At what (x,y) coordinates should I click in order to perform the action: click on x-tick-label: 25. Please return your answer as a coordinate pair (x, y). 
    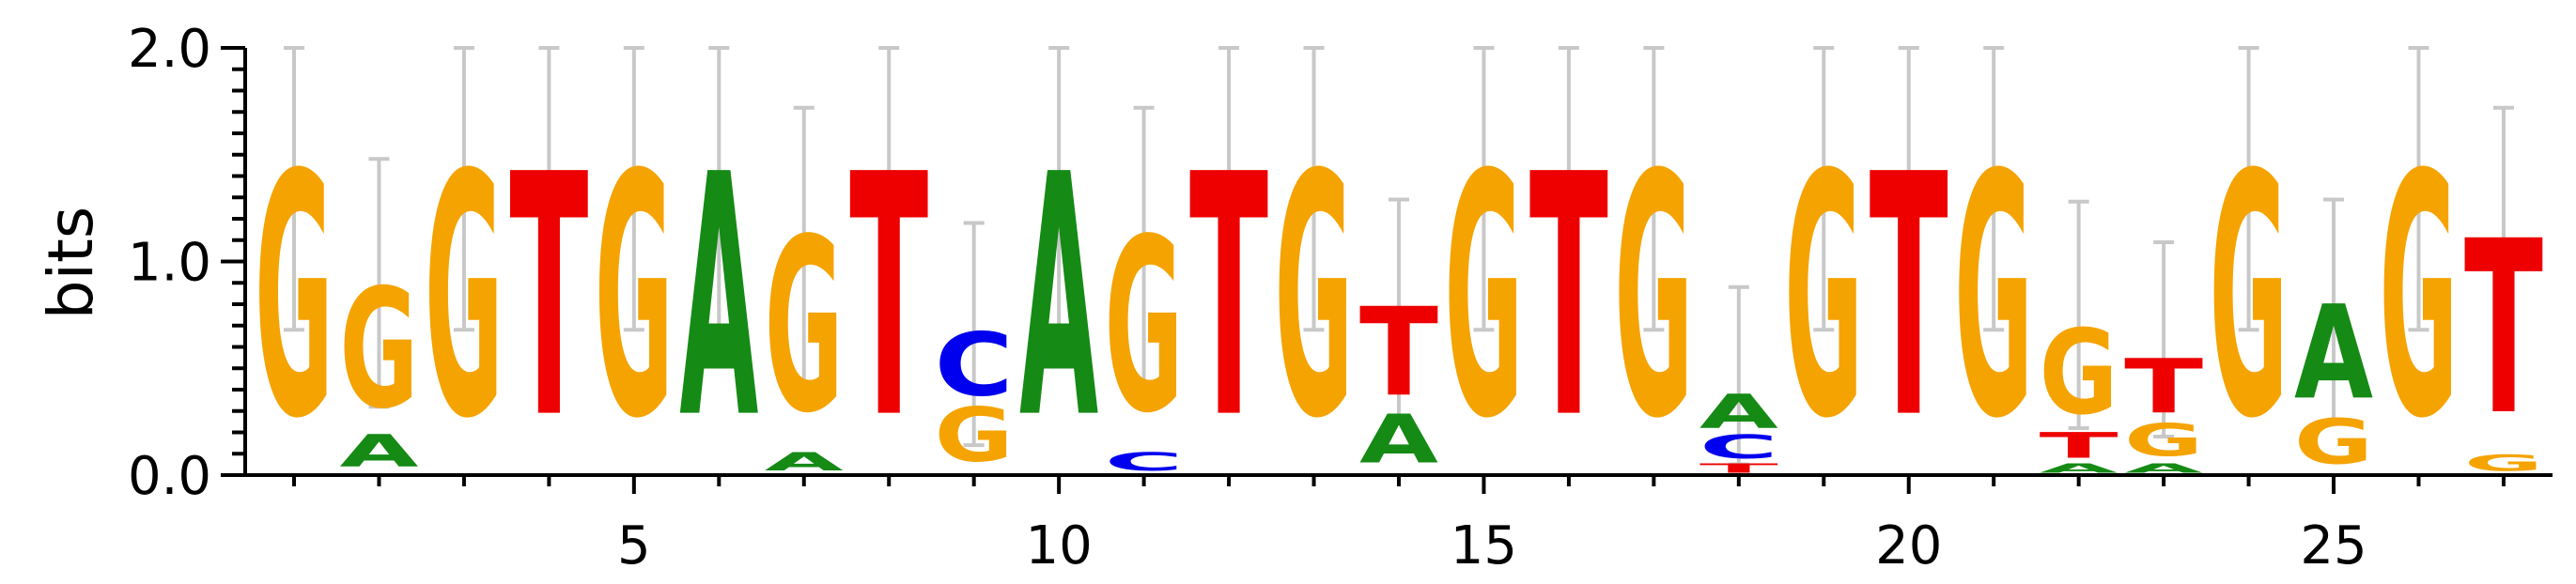
    Looking at the image, I should click on (2333, 545).